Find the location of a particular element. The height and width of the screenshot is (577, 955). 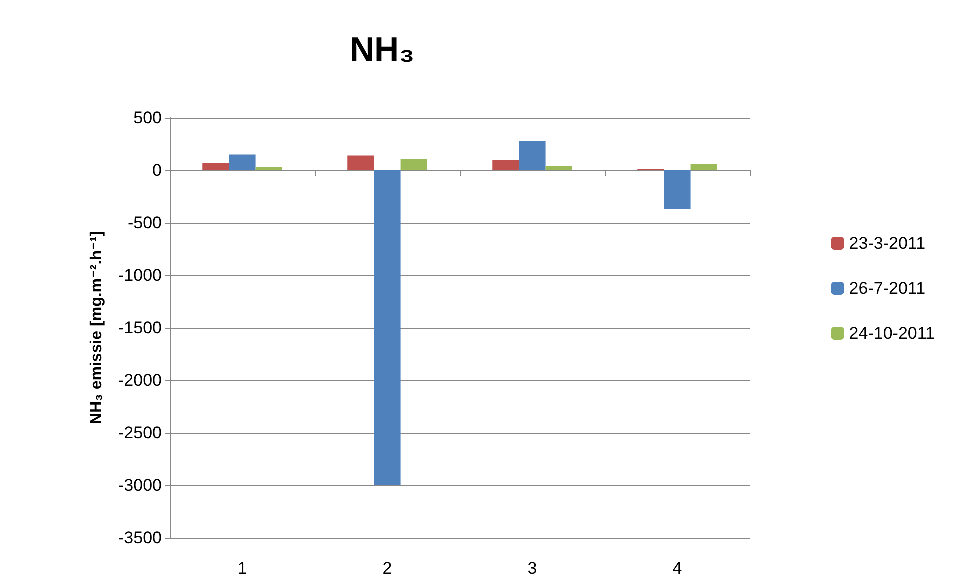

y-tick-label: -3500 is located at coordinates (140, 538).